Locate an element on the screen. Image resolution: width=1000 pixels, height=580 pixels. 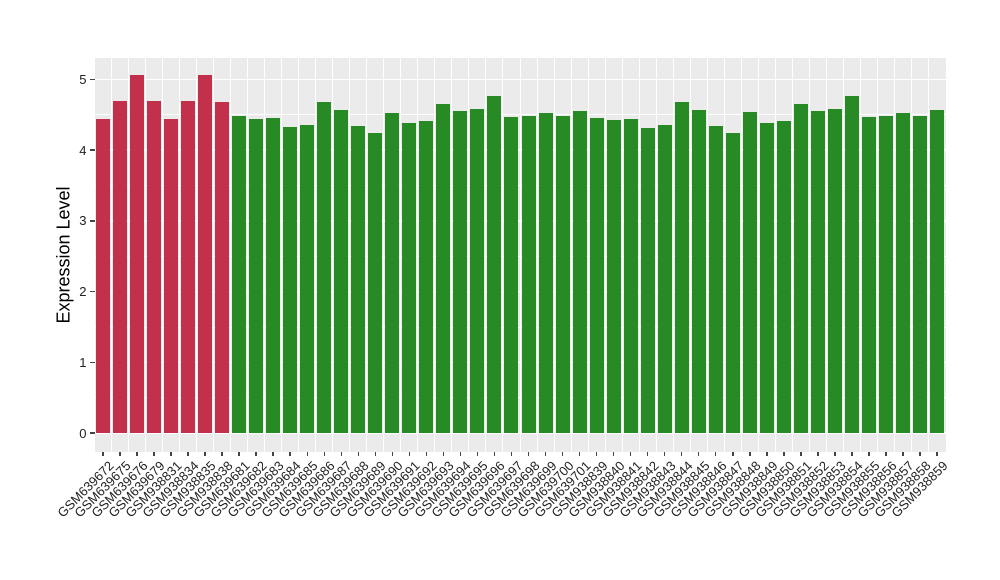
y-tick-label: 1 is located at coordinates (83, 362).